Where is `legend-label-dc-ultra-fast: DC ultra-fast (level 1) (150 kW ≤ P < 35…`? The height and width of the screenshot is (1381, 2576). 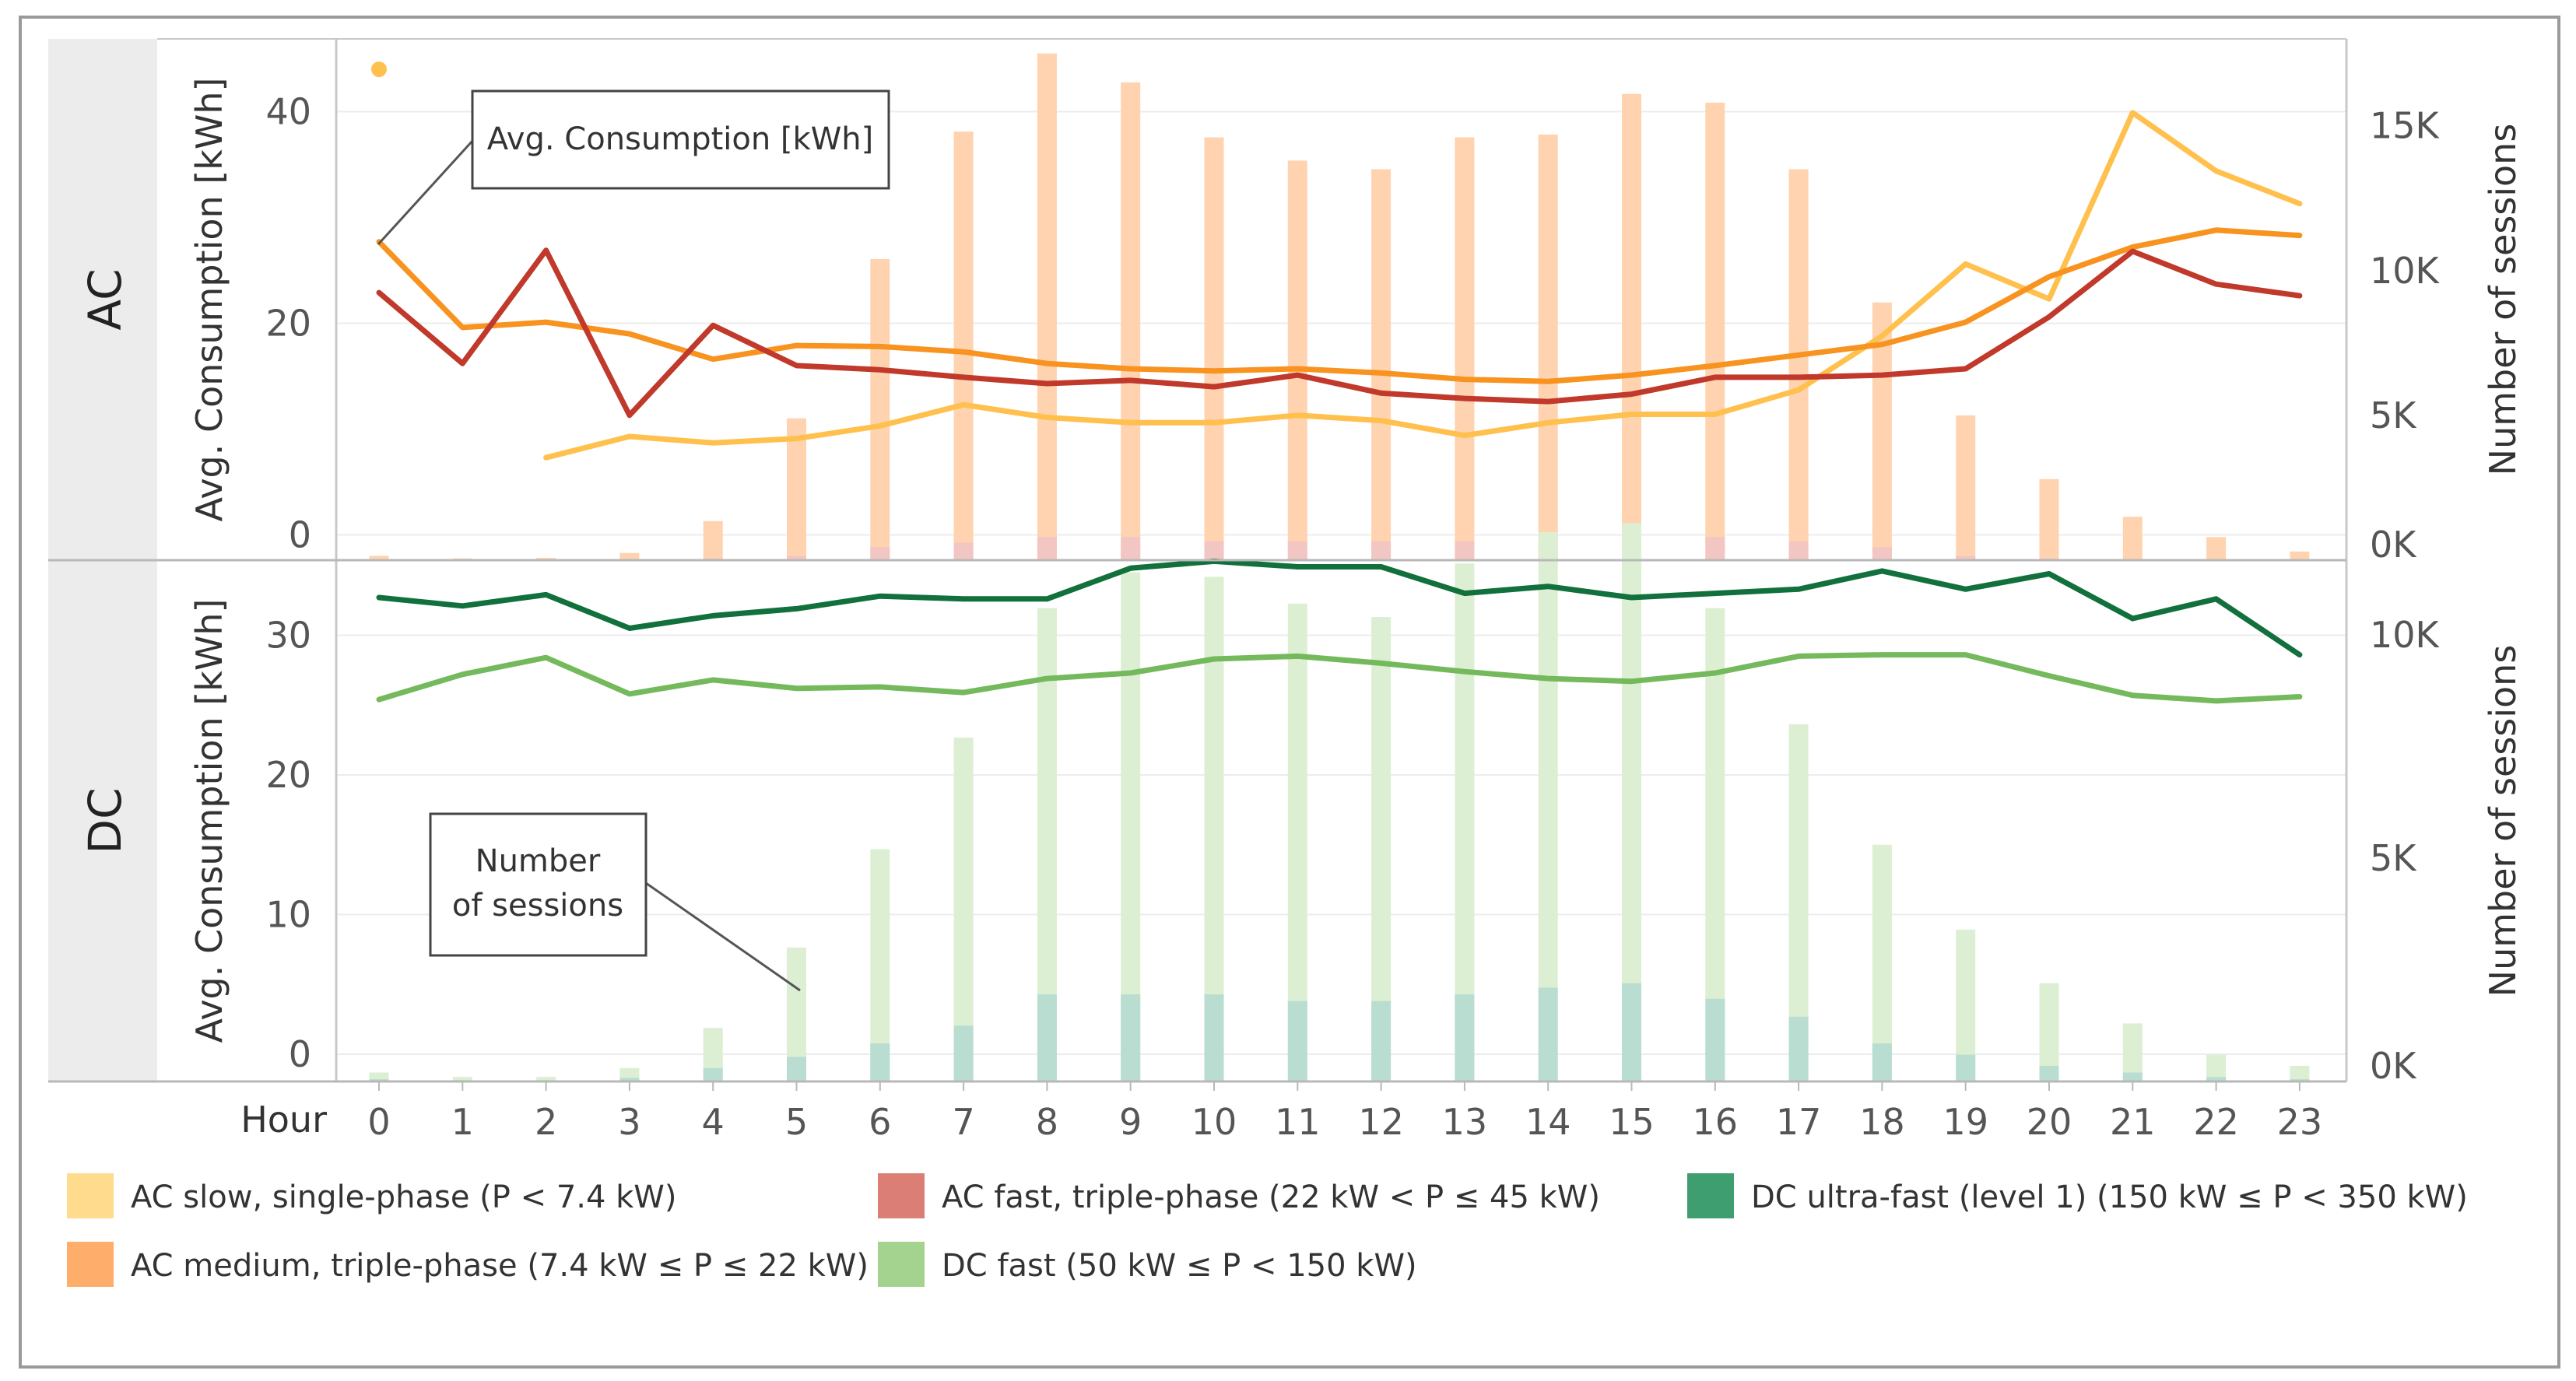
legend-label-dc-ultra-fast: DC ultra-fast (level 1) (150 kW ≤ P < 35… is located at coordinates (2110, 1197).